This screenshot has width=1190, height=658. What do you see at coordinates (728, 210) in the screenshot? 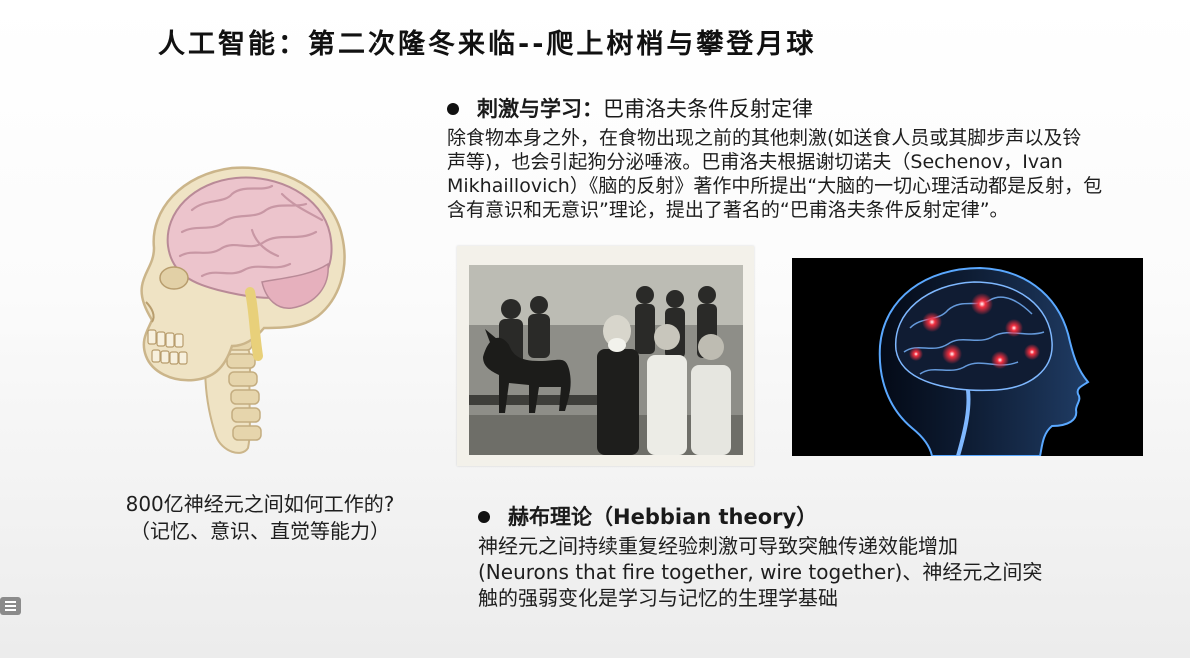
I see `pavlov-line: 含有意识和无意识”理论，提出了著名的“巴甫洛夫条件反射定律”。` at bounding box center [728, 210].